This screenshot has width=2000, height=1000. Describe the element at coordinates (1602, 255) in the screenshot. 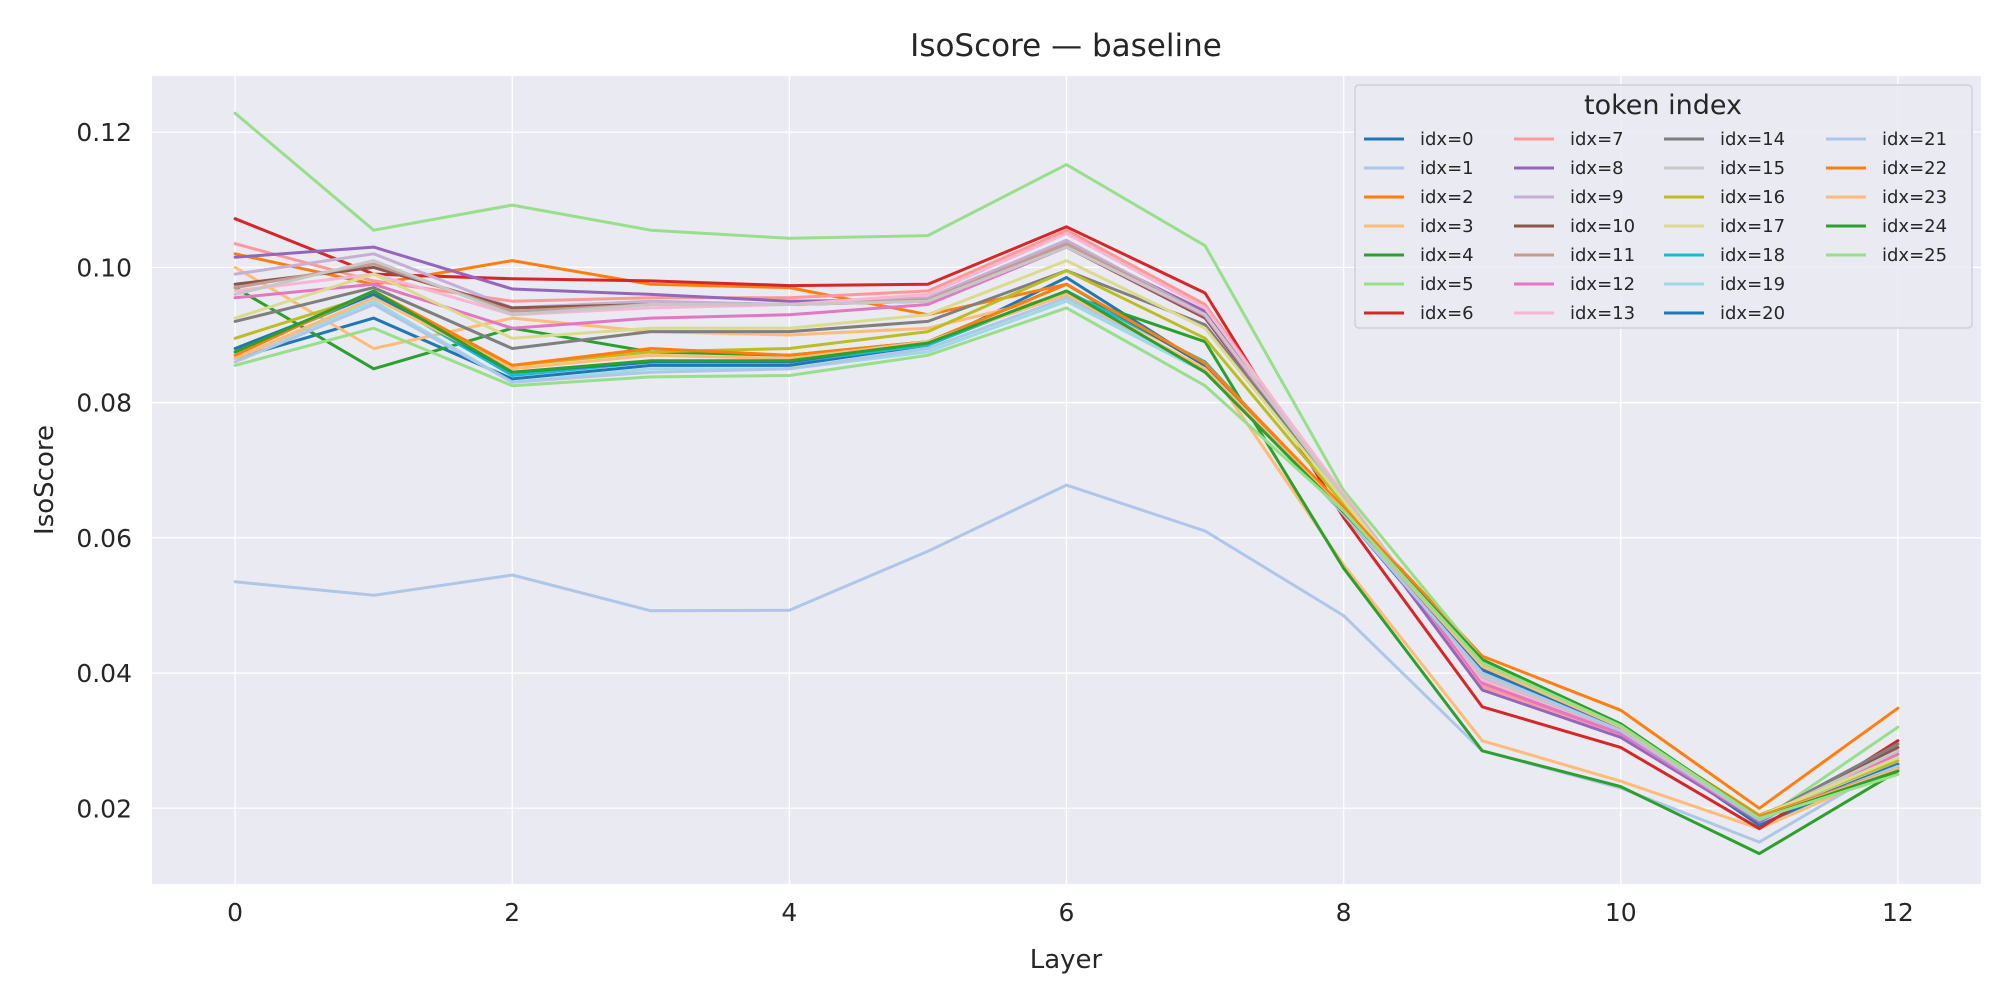

I see `legend-label: idx=11` at that location.